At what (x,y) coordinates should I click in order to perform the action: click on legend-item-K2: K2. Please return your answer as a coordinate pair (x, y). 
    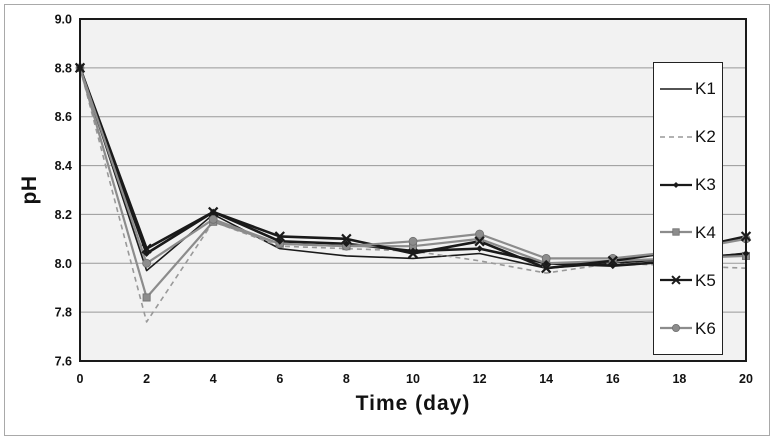
    Looking at the image, I should click on (690, 136).